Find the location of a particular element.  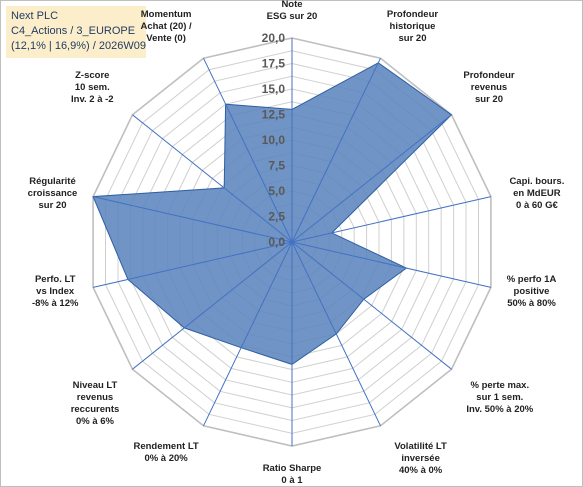

axis-label-line: reccurents is located at coordinates (95, 409).